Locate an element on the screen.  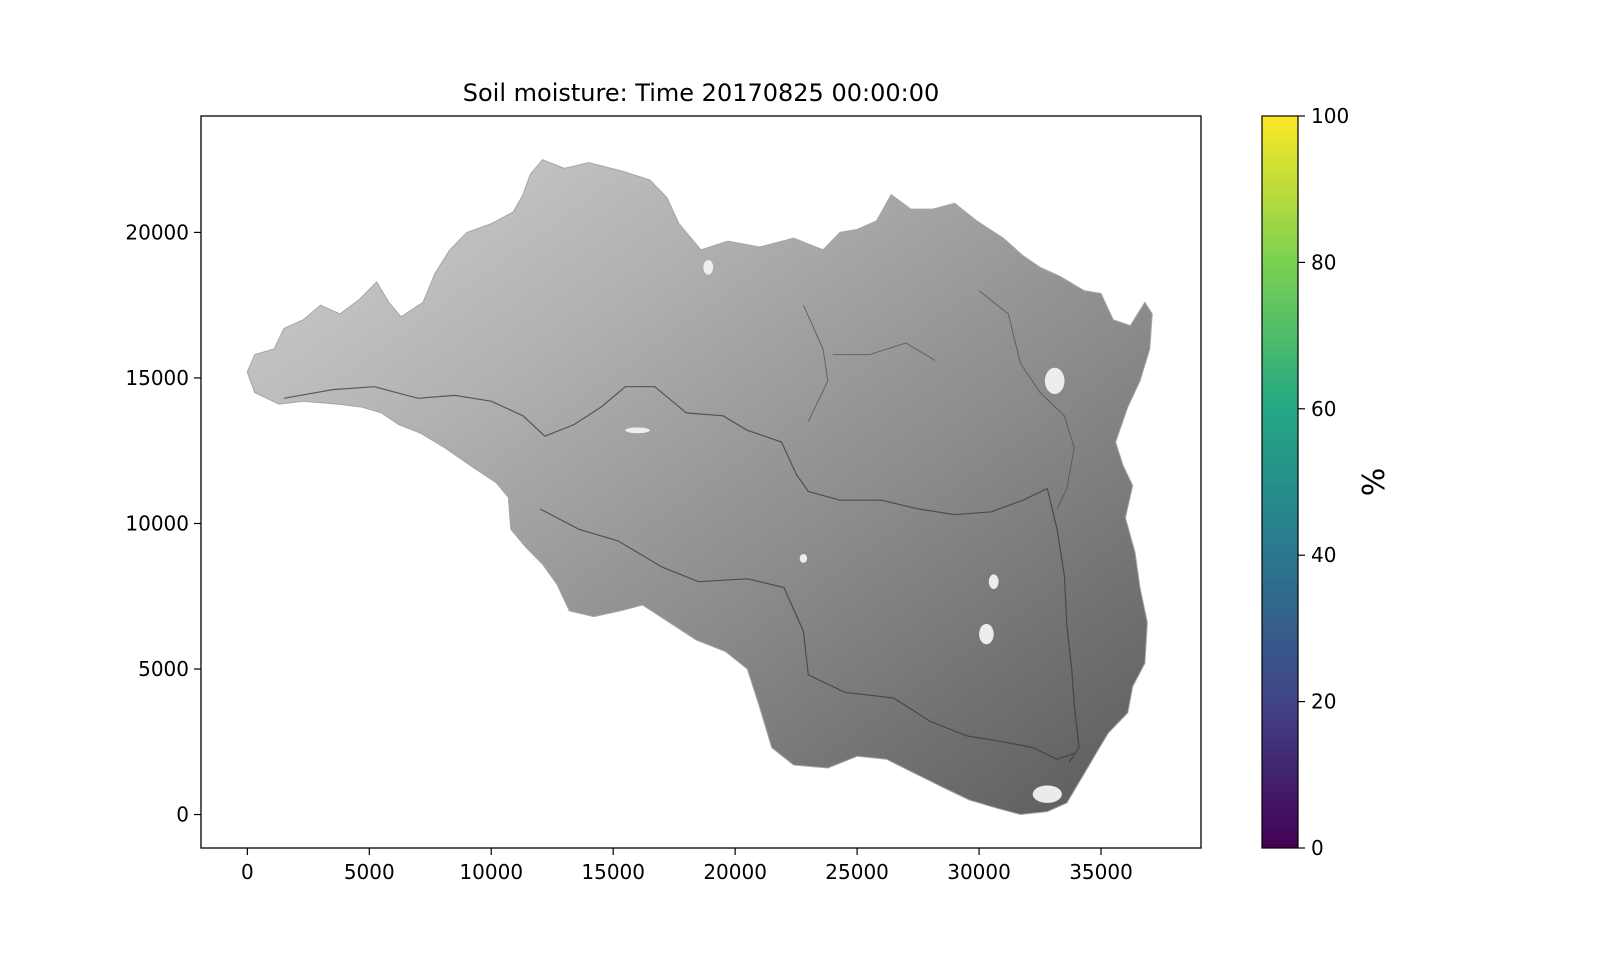
y-tick-label: 15000 is located at coordinates (157, 378).